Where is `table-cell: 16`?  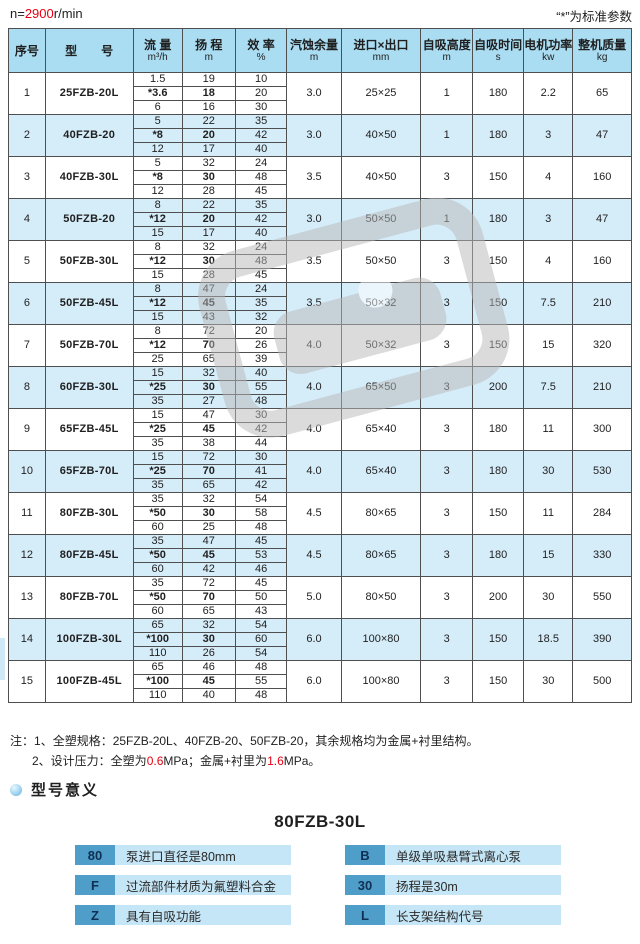
table-cell: 16 is located at coordinates (208, 107).